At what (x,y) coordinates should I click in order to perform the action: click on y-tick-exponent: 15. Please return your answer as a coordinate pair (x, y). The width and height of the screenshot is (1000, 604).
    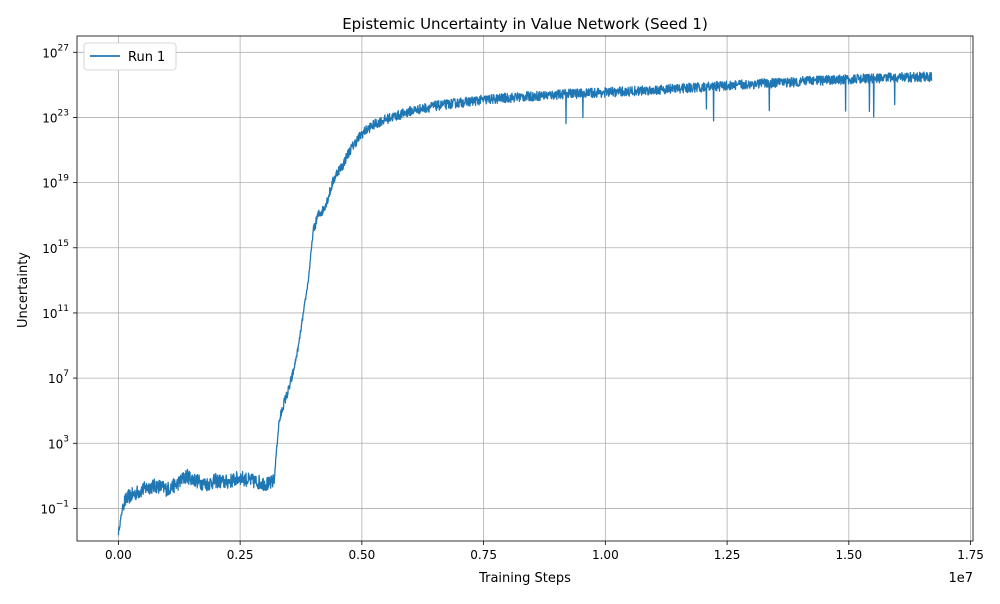
    Looking at the image, I should click on (63, 244).